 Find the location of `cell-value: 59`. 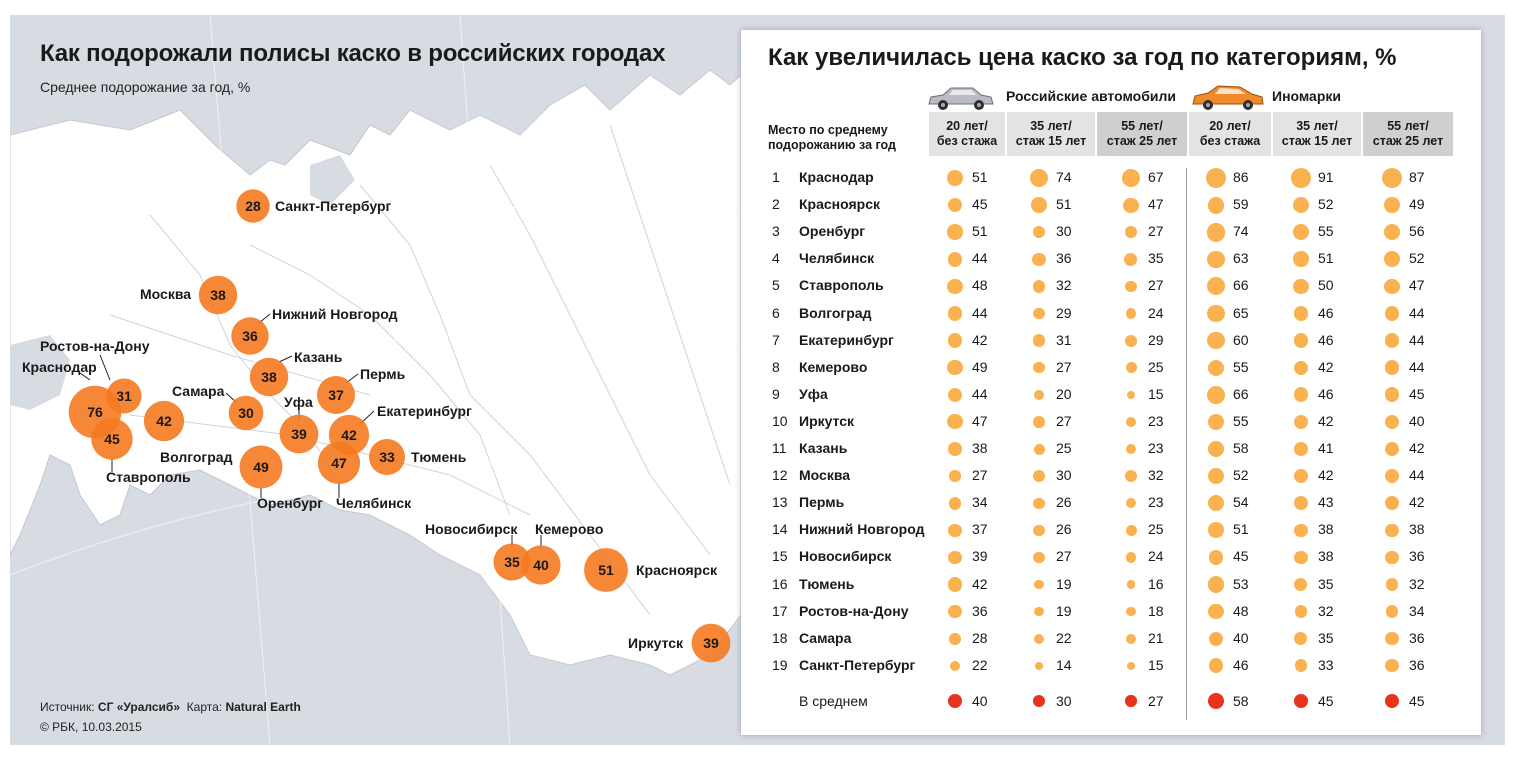

cell-value: 59 is located at coordinates (1241, 204).